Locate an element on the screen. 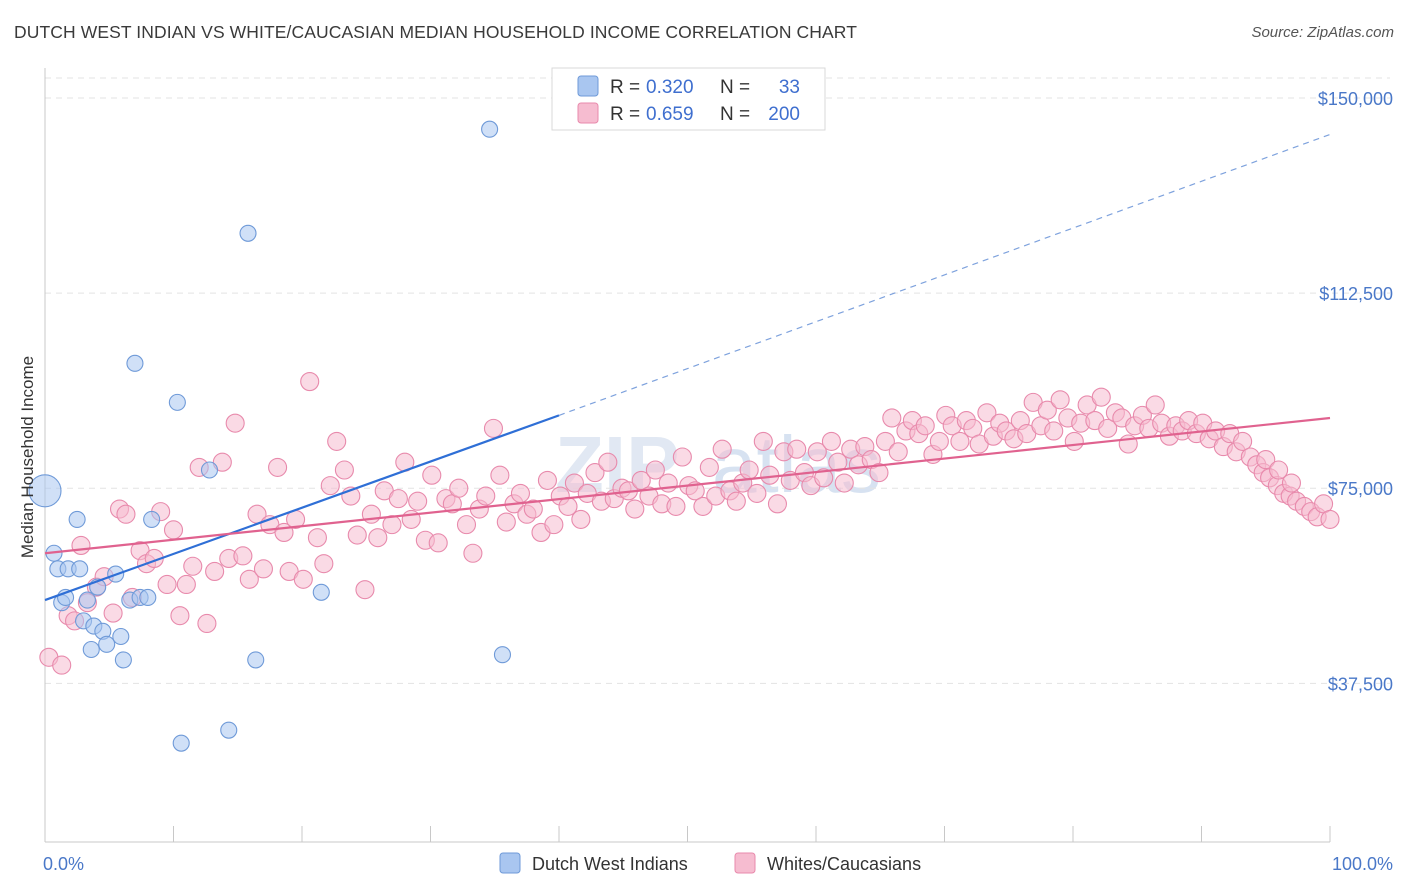 The width and height of the screenshot is (1406, 892). legend-r-label: R = is located at coordinates (625, 87).